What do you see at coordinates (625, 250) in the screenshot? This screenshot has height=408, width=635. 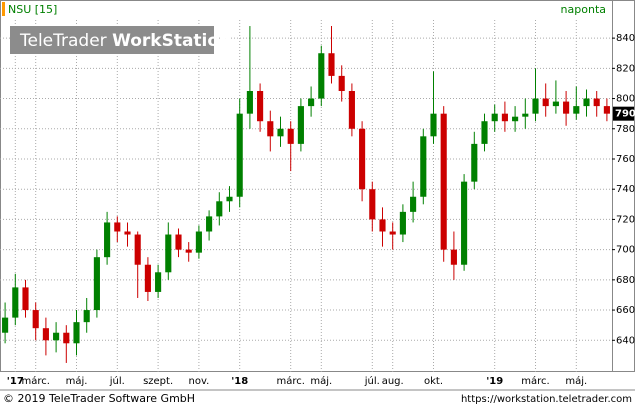 I see `y-tick-label: 700` at bounding box center [625, 250].